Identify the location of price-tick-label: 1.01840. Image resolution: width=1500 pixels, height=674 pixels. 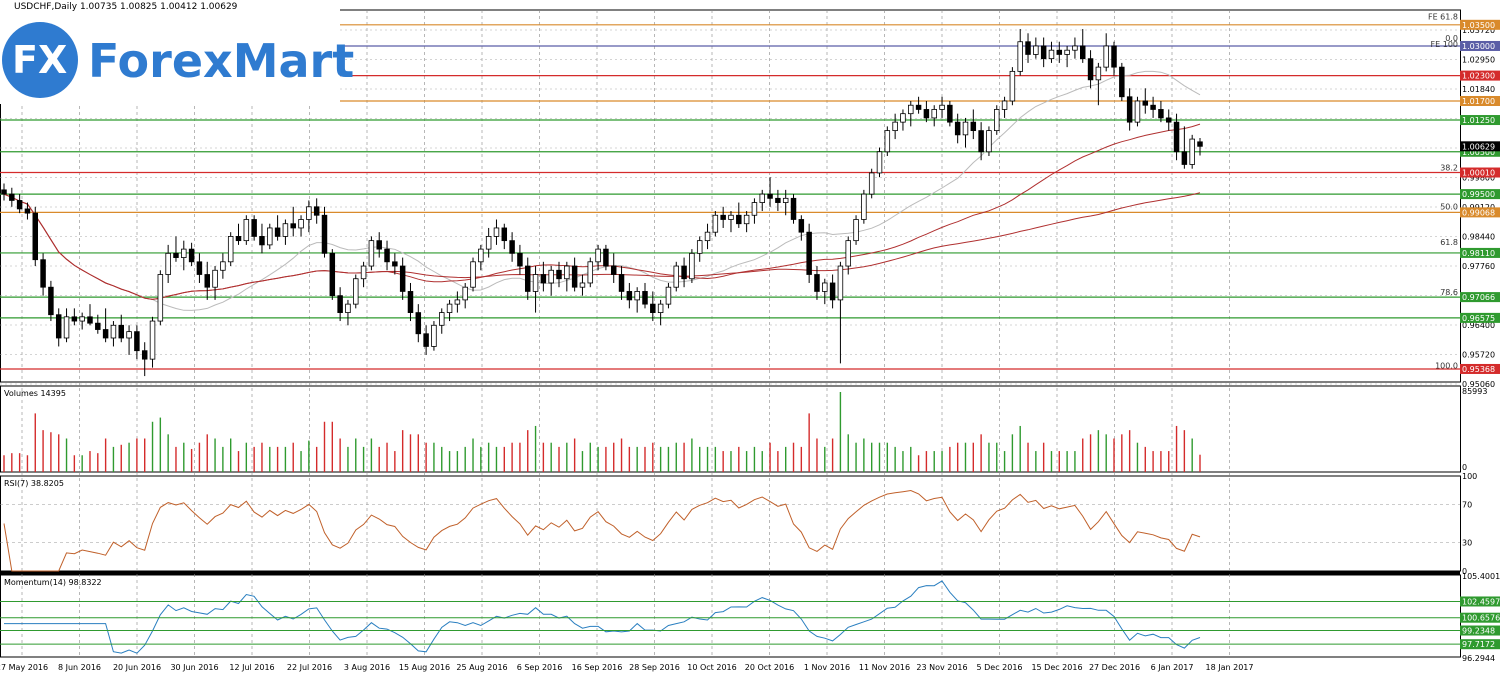
(1478, 89).